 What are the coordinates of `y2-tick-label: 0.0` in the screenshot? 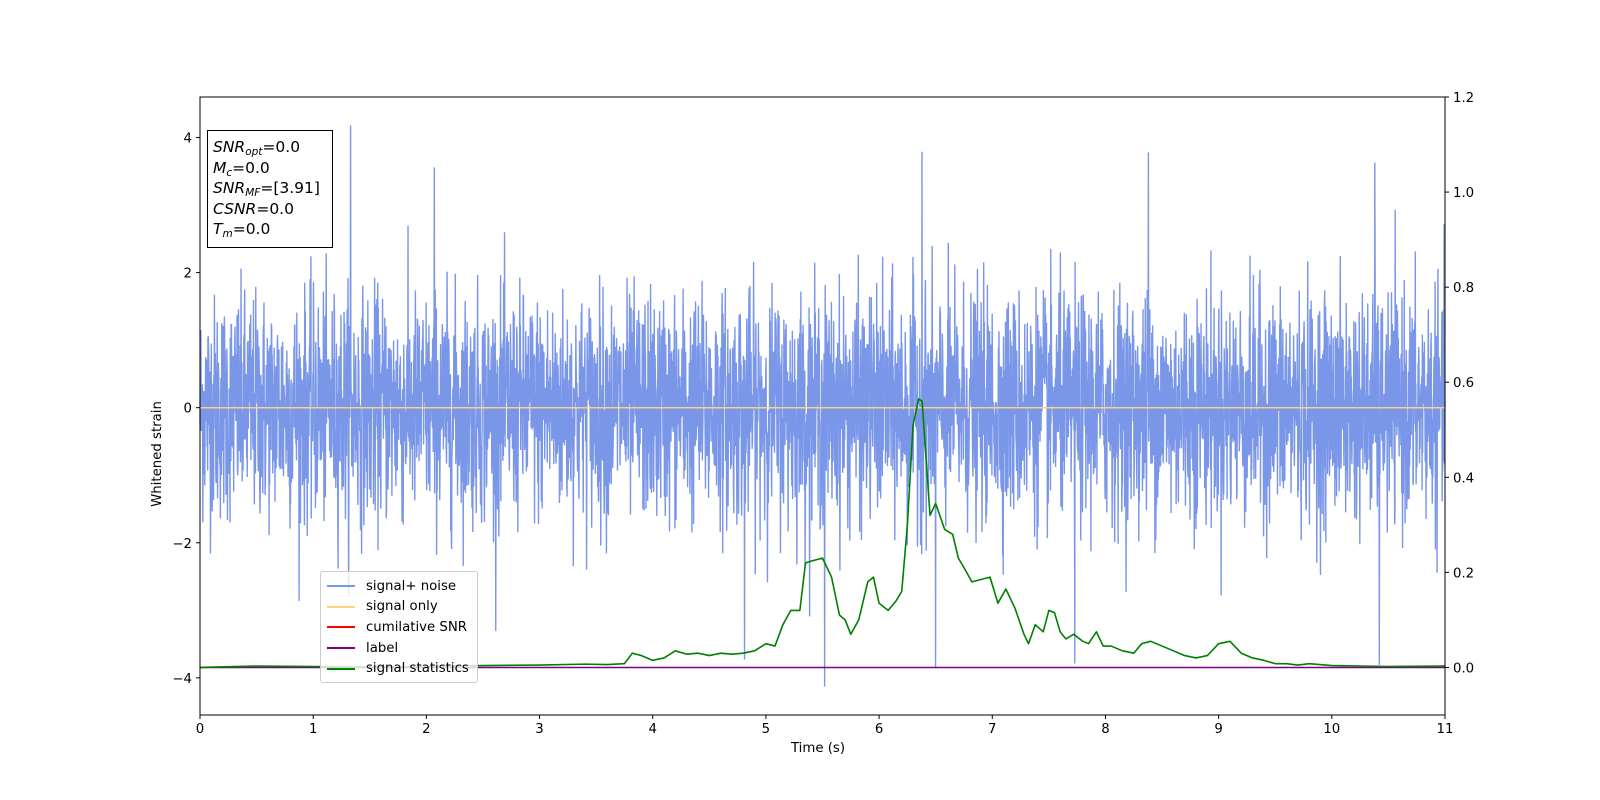 It's located at (1463, 668).